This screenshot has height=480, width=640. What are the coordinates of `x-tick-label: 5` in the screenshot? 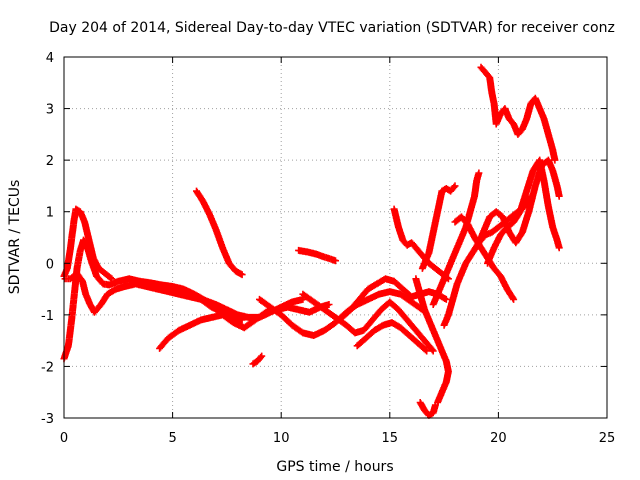 It's located at (172, 438).